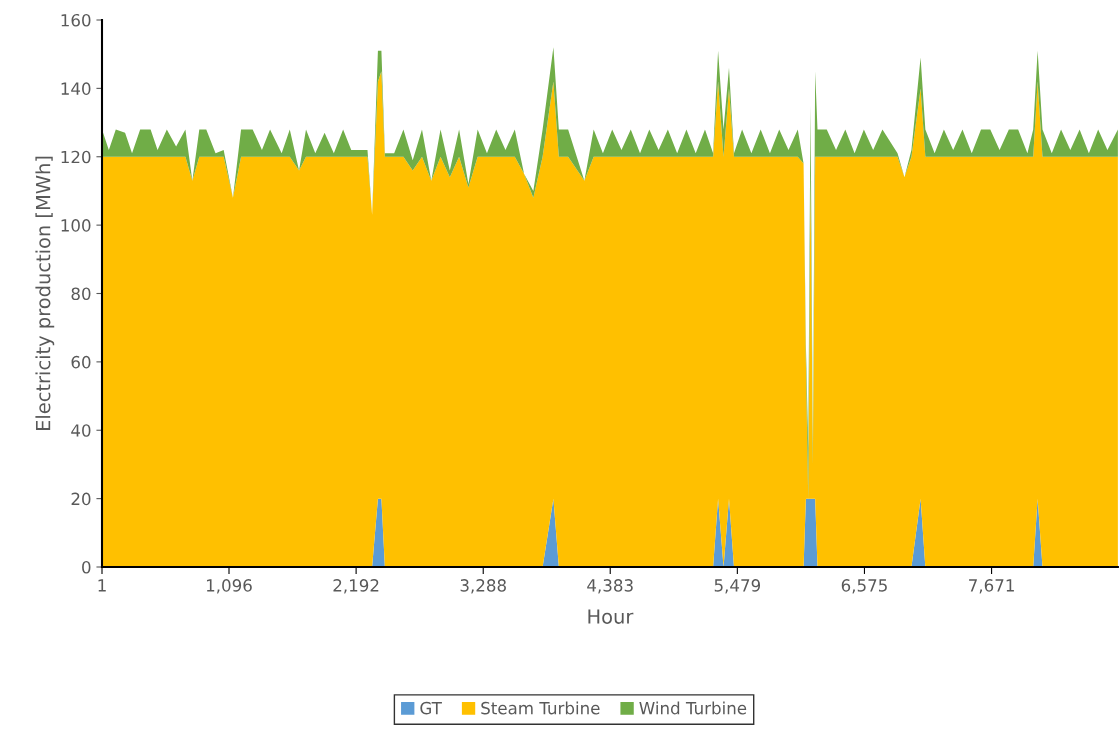 The height and width of the screenshot is (729, 1119). Describe the element at coordinates (45, 293) in the screenshot. I see `y-axis-title: Electricity production [MWh]` at that location.